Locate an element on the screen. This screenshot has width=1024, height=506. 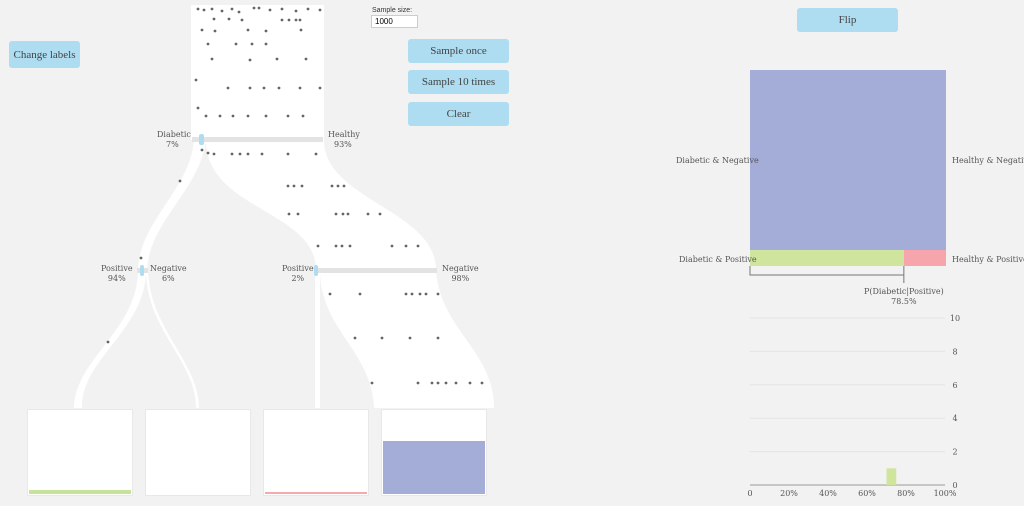
y-tick-label: 8 is located at coordinates (954, 351).